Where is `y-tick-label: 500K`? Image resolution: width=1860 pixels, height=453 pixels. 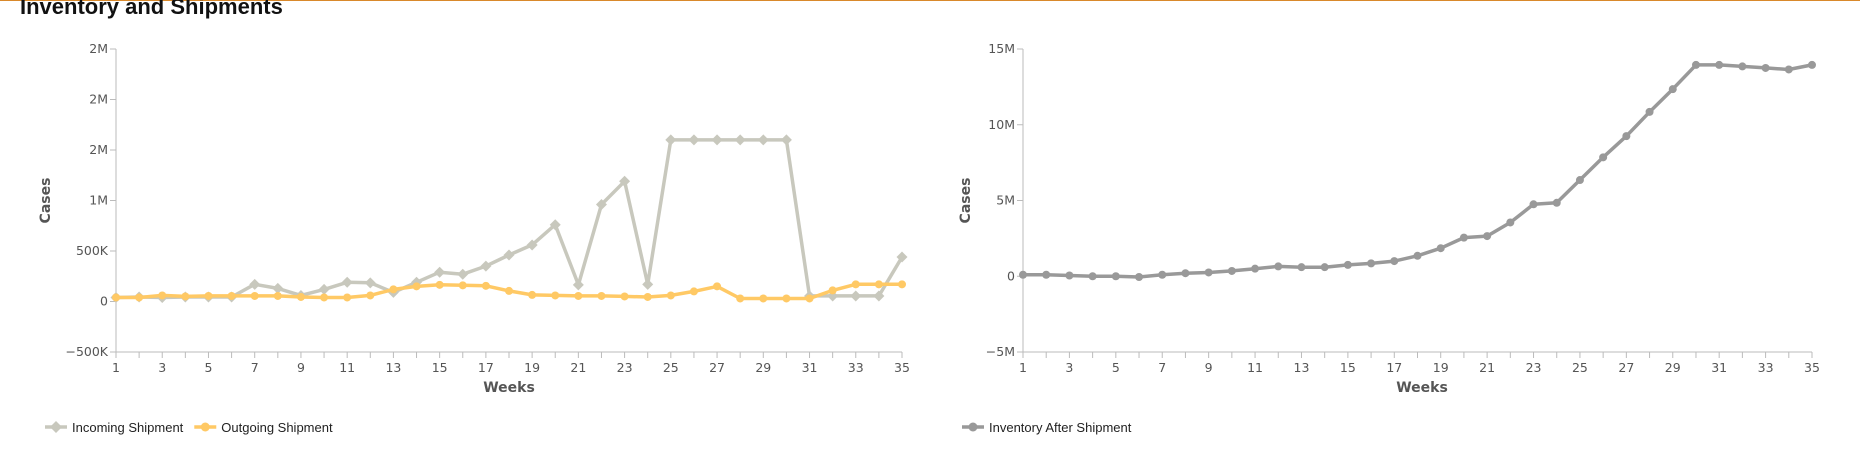
y-tick-label: 500K is located at coordinates (92, 250).